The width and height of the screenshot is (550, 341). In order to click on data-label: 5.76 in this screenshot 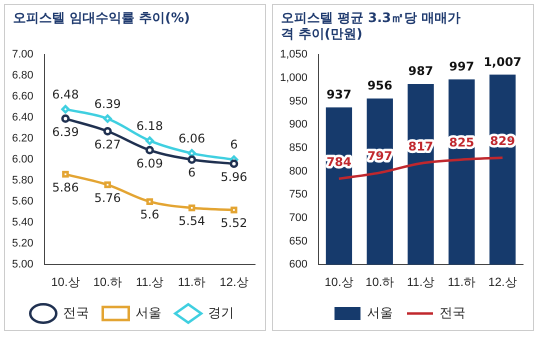, I will do `click(107, 197)`.